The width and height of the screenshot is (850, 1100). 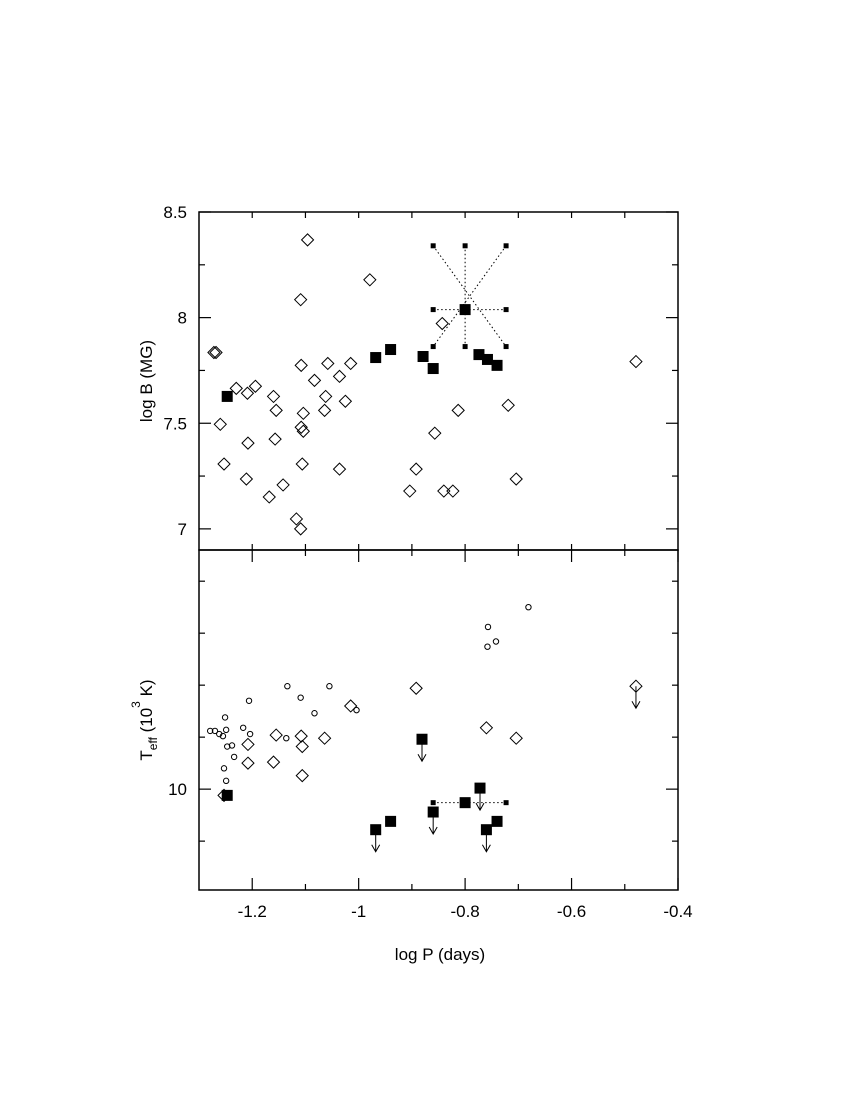 I want to click on y-tick-label: 8, so click(x=182, y=318).